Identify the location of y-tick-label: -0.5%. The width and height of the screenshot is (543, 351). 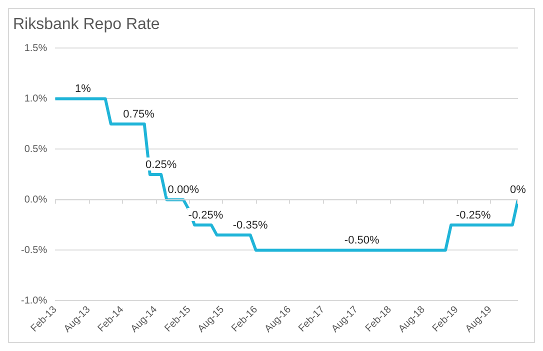
(34, 250).